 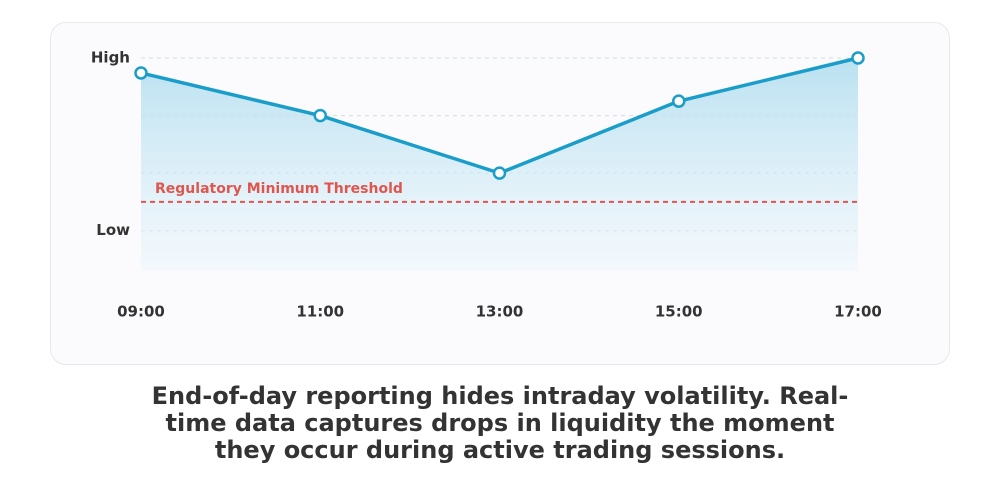 I want to click on x-tick-label: 13:00, so click(x=500, y=312).